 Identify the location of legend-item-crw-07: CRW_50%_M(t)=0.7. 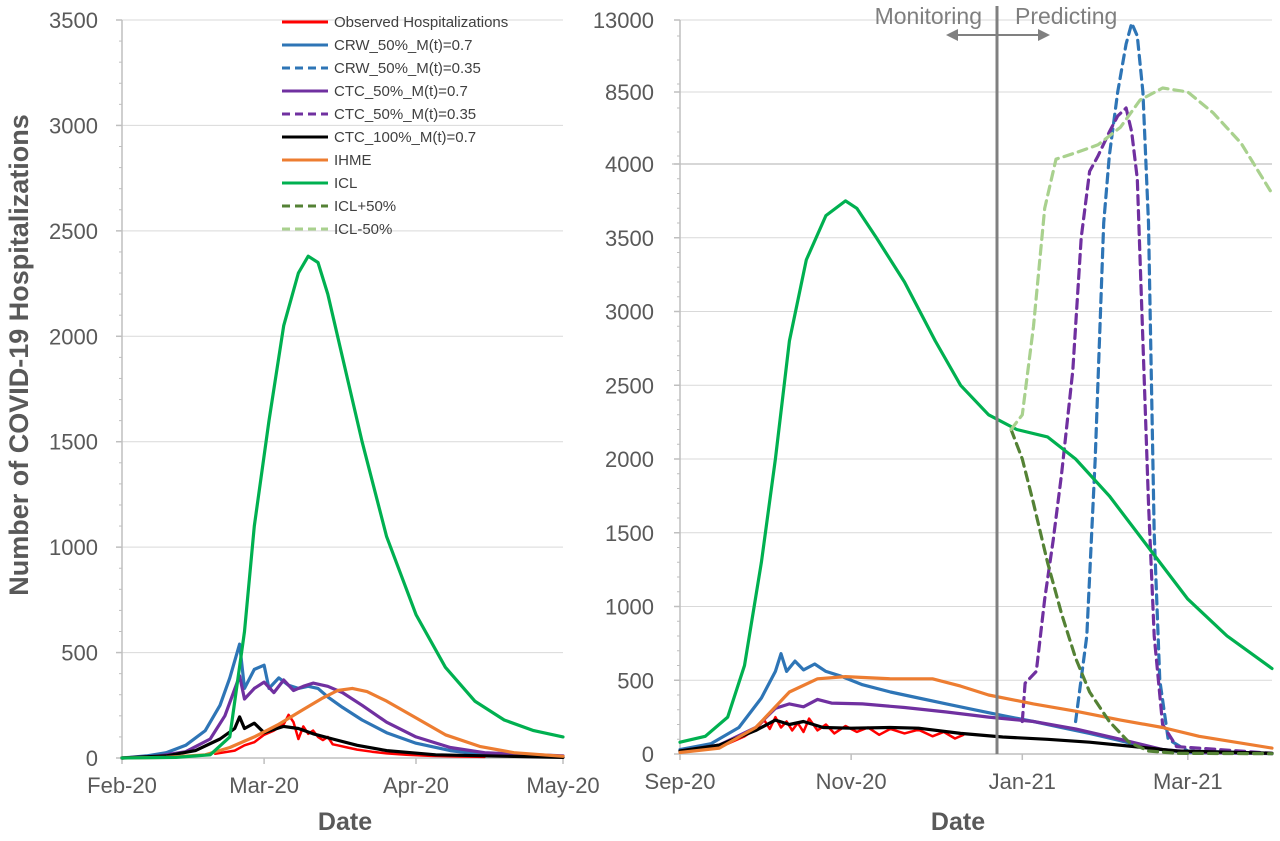
(377, 45).